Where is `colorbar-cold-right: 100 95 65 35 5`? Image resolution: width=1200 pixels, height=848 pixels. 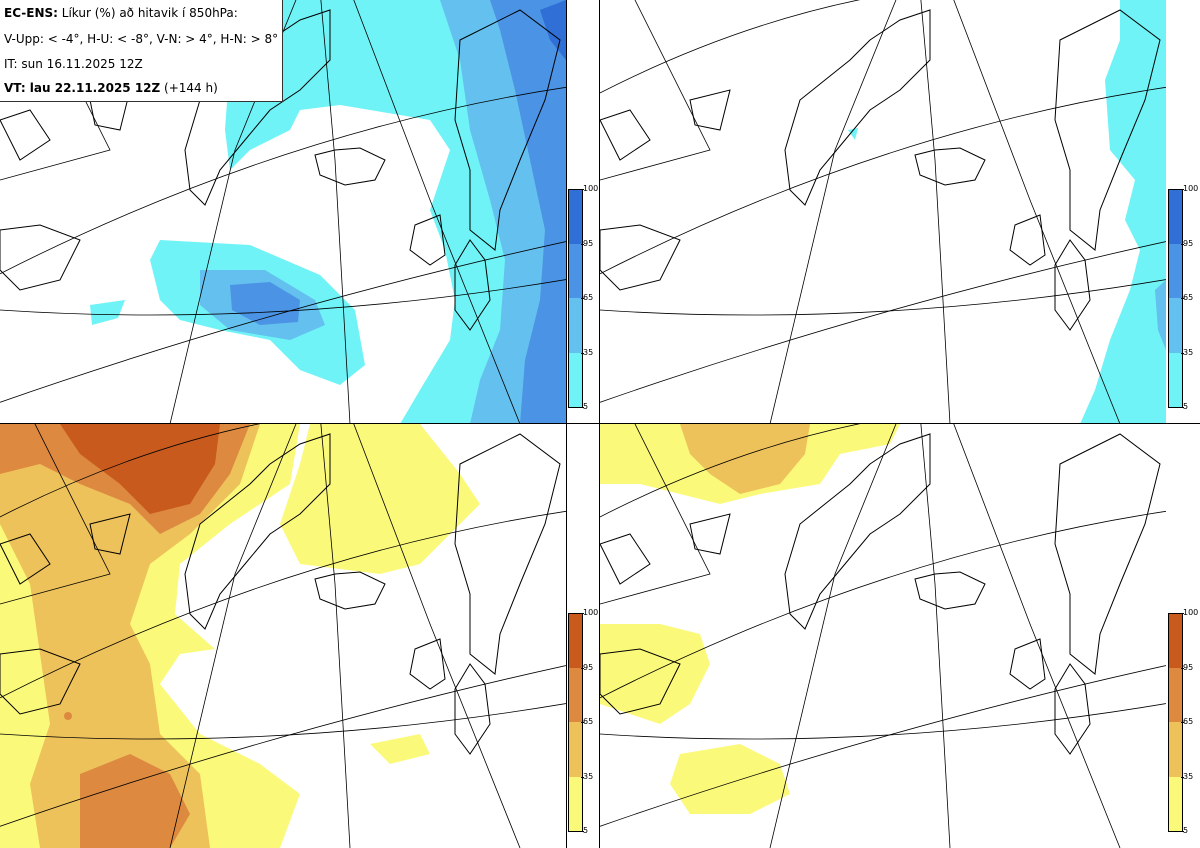
colorbar-cold-right: 100 95 65 35 5 is located at coordinates (1184, 298).